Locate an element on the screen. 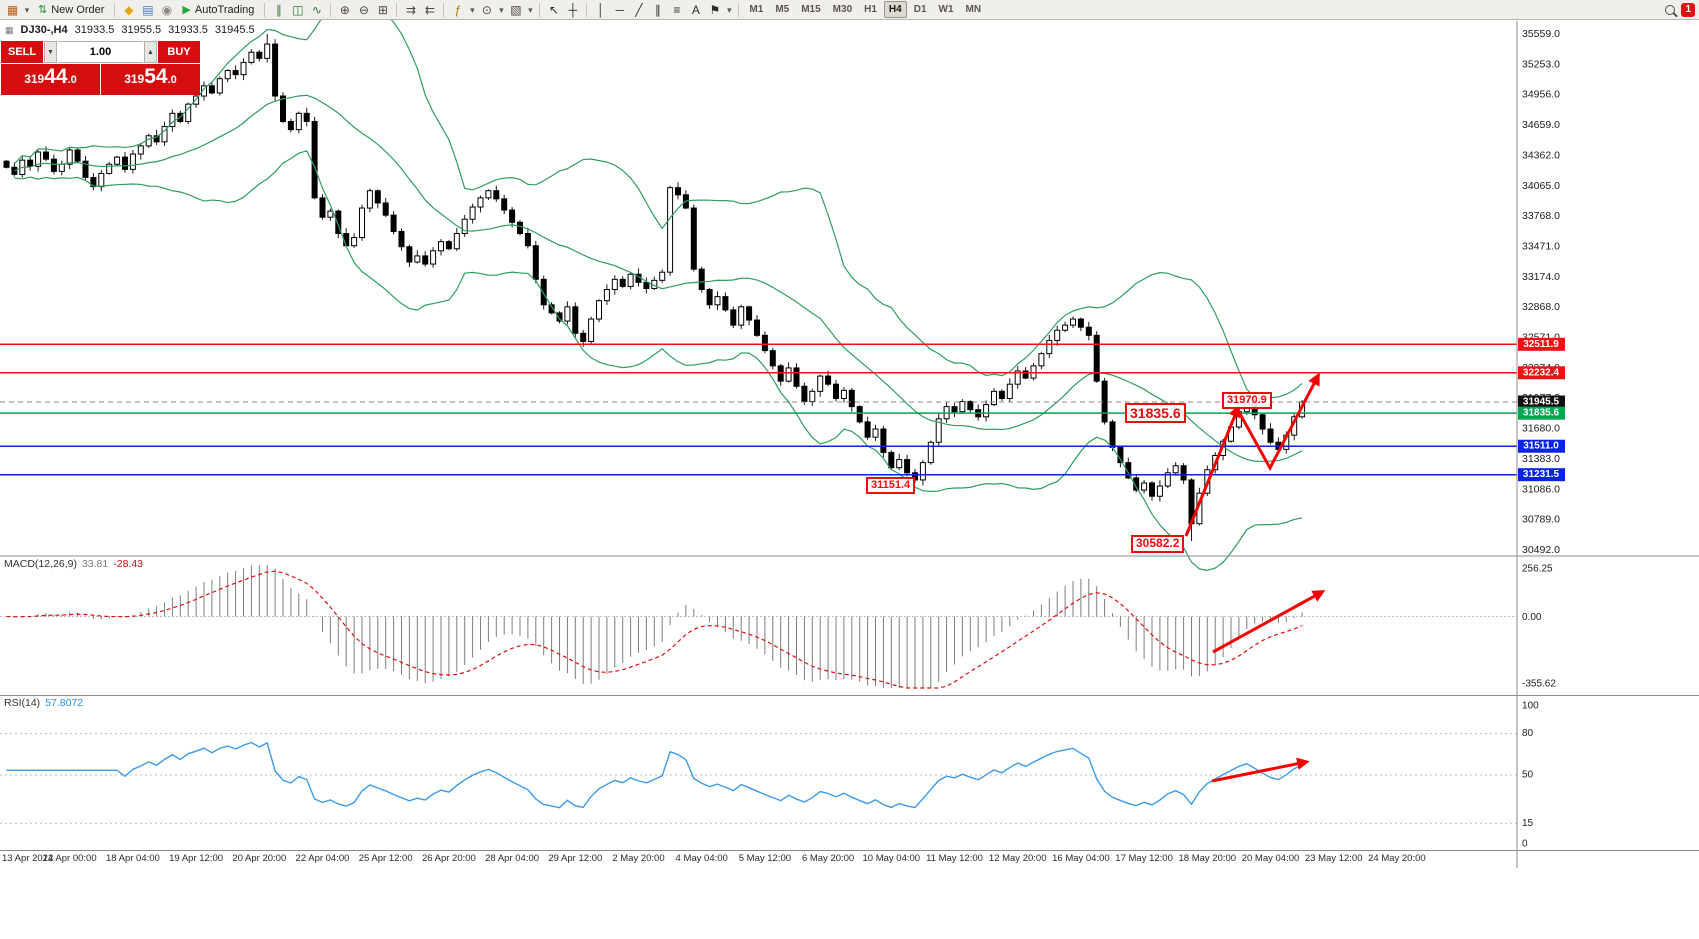 The height and width of the screenshot is (939, 1699). rsi-axis-label: 80 is located at coordinates (1528, 733).